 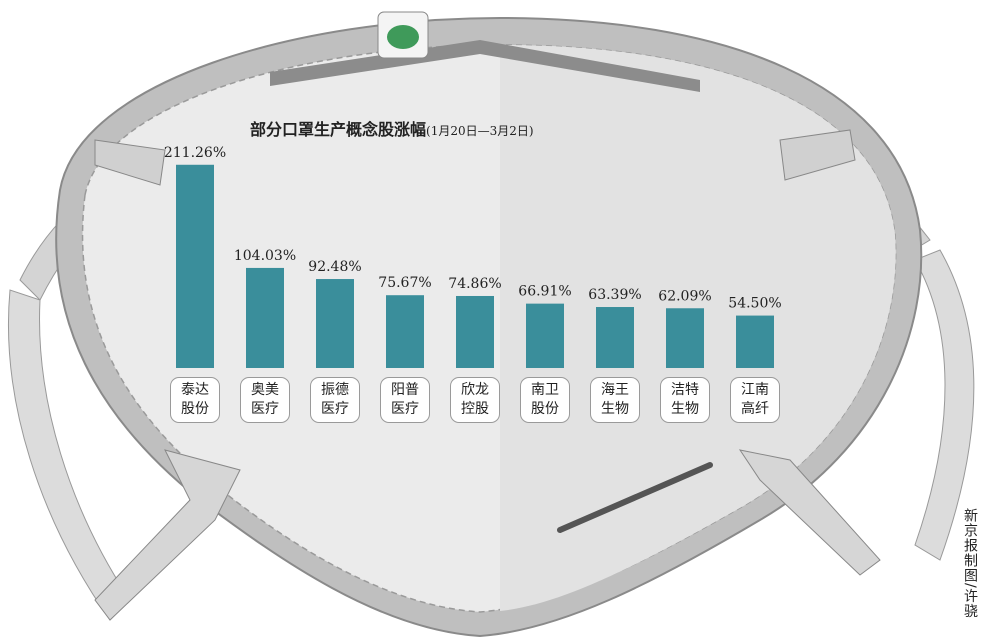 I want to click on category-label: 阳普医疗, so click(x=405, y=400).